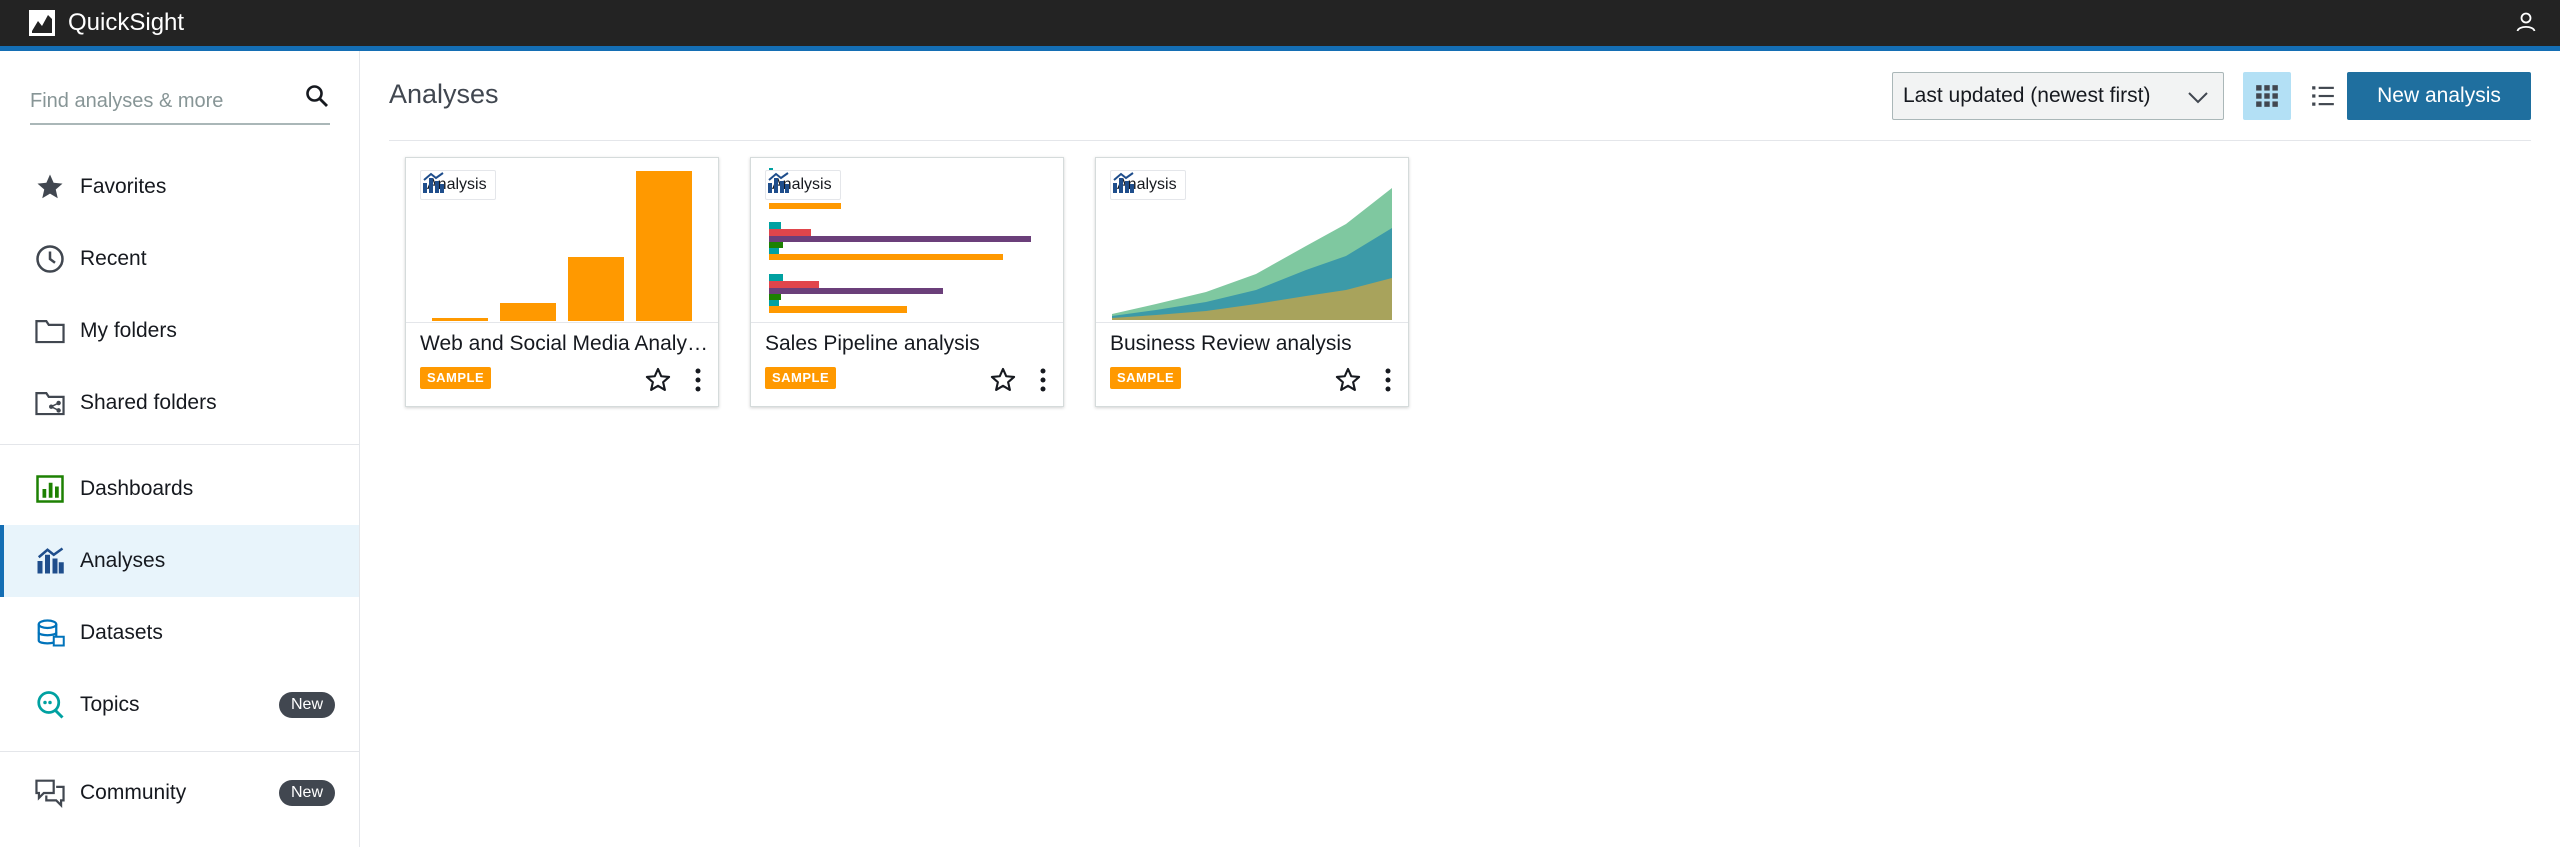 The image size is (2560, 847). Describe the element at coordinates (2198, 98) in the screenshot. I see `chevron-down-icon` at that location.